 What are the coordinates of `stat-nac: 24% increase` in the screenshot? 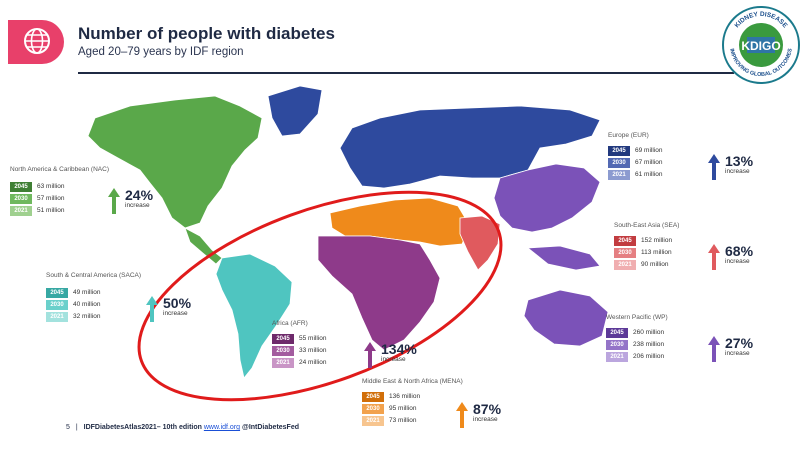 It's located at (130, 201).